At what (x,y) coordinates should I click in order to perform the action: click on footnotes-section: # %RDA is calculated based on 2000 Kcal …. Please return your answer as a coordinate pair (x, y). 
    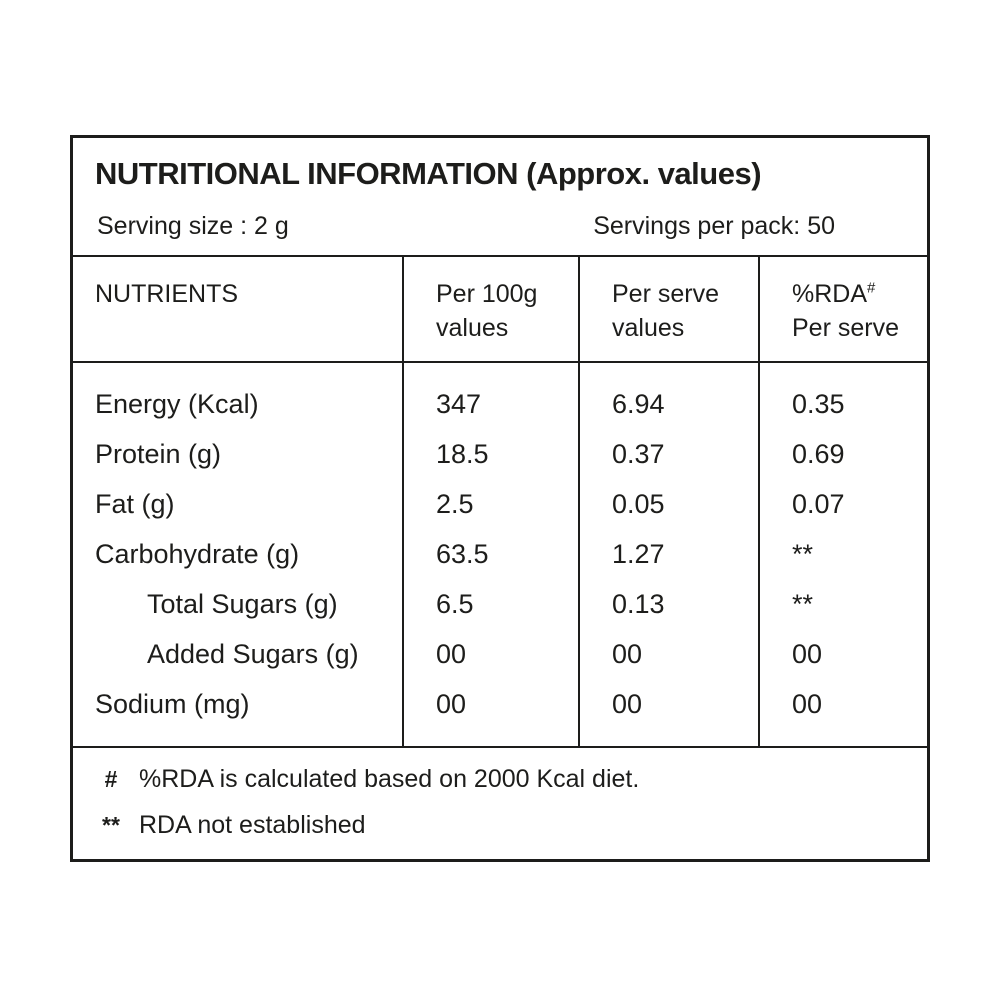
    Looking at the image, I should click on (500, 803).